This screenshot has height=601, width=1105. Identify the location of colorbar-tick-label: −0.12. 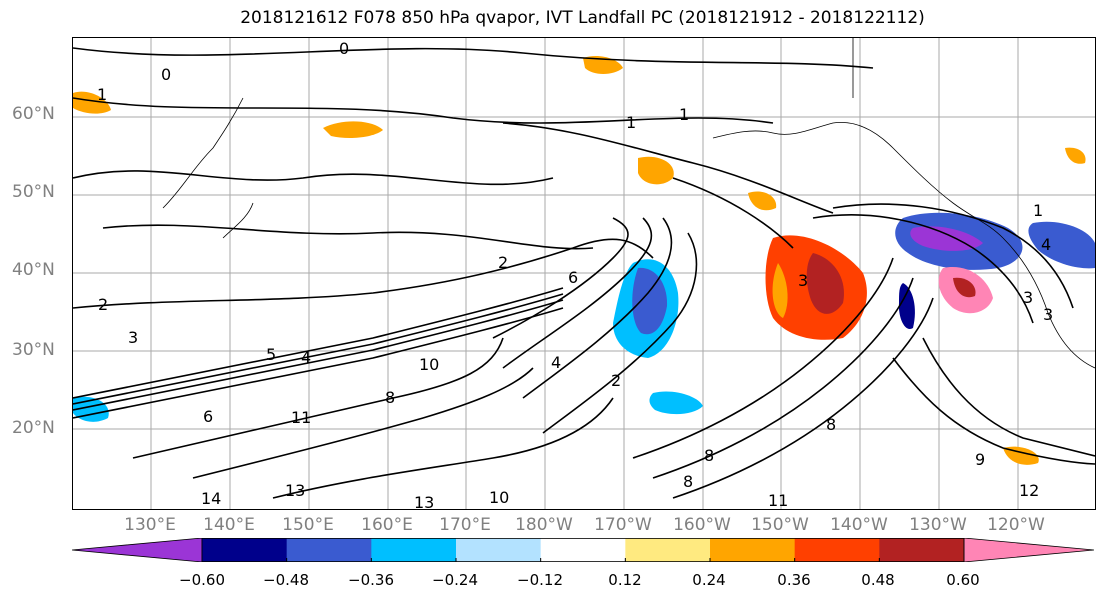
(540, 580).